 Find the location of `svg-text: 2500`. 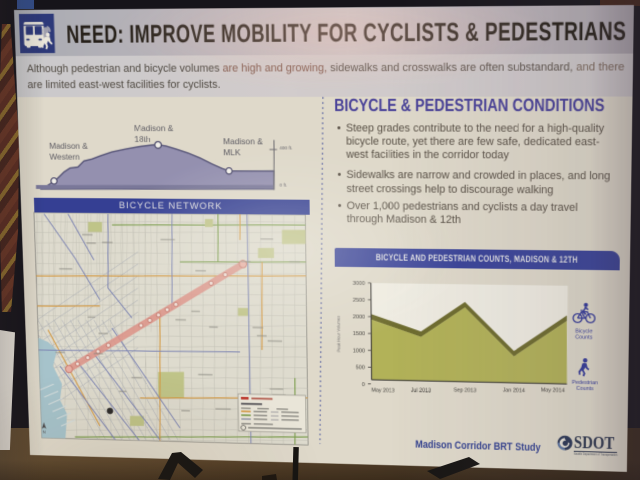

svg-text: 2500 is located at coordinates (359, 301).